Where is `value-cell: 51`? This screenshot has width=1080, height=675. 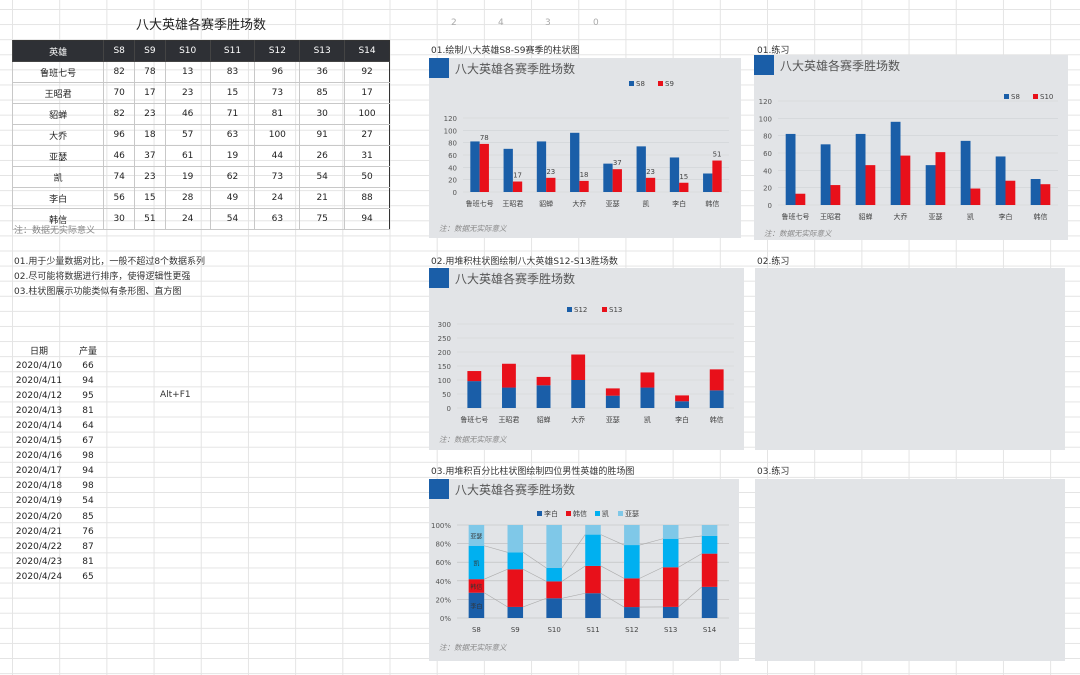
value-cell: 51 is located at coordinates (150, 219).